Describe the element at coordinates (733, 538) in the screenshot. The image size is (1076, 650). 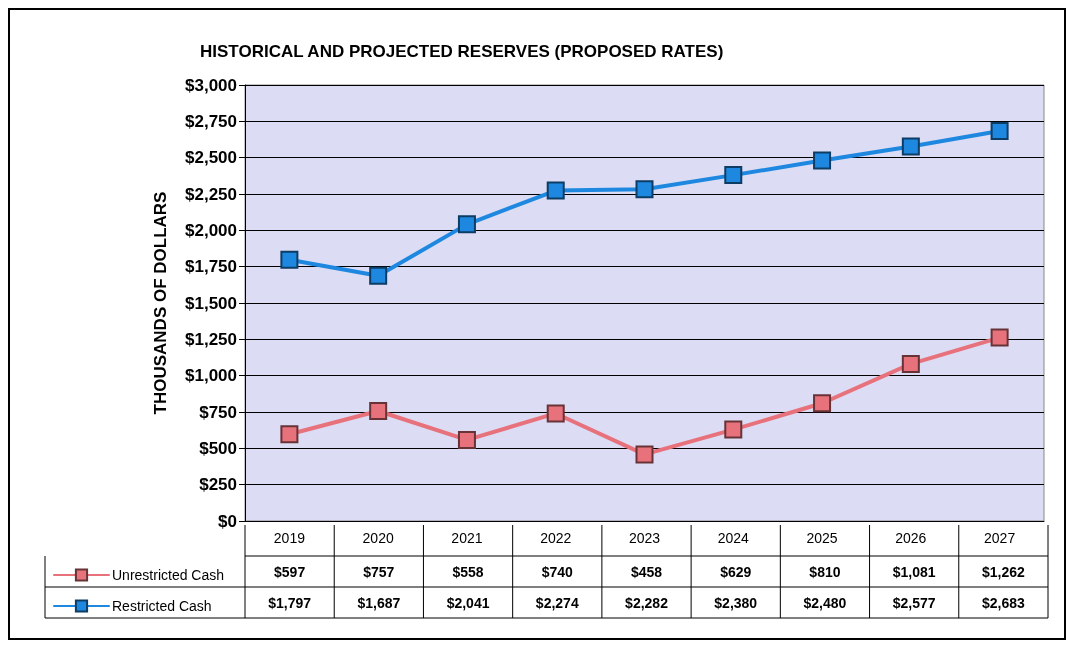
I see `x-tick-label: 2024` at that location.